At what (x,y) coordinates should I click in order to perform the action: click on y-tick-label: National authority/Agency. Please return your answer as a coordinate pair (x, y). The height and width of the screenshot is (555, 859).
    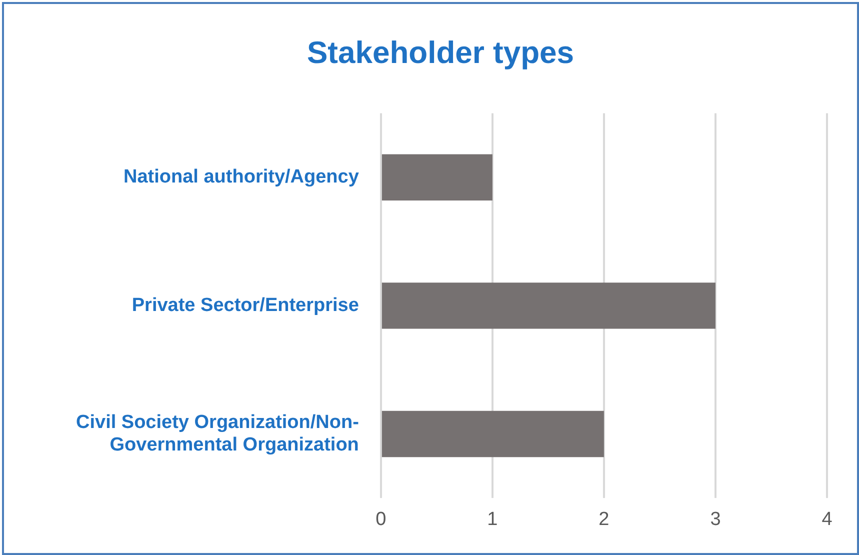
    Looking at the image, I should click on (242, 177).